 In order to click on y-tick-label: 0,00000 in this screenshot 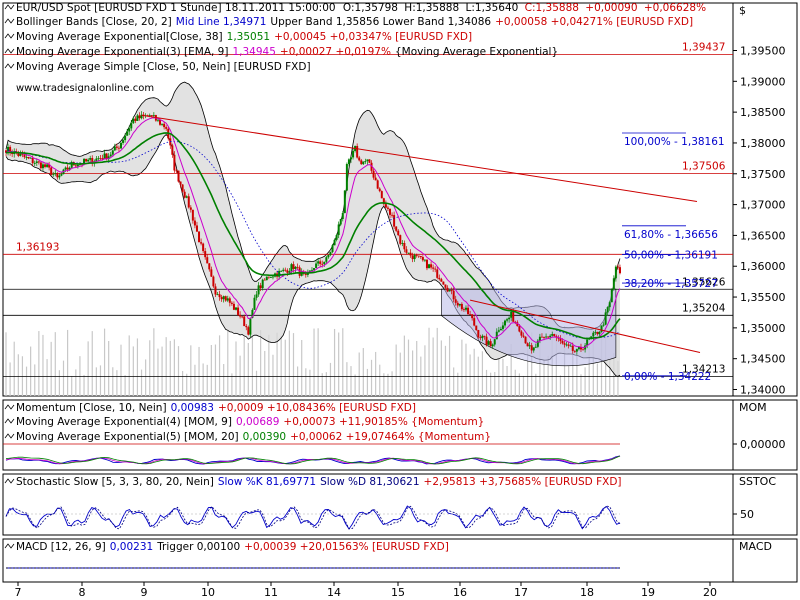, I will do `click(763, 444)`.